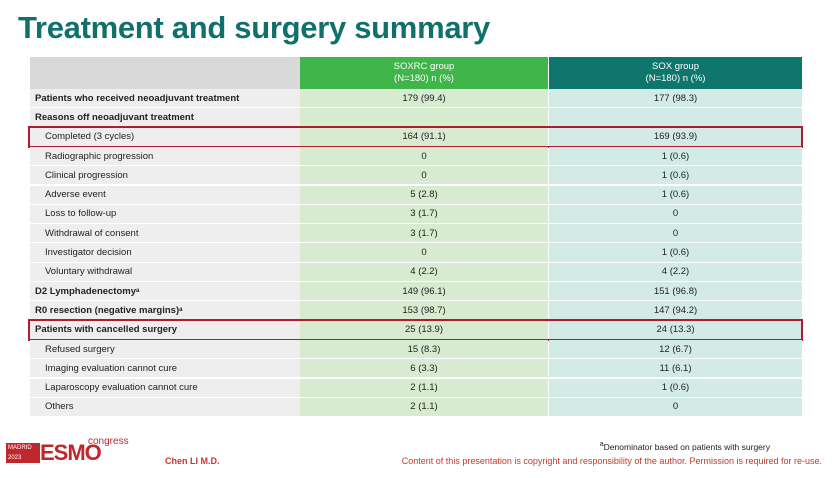  Describe the element at coordinates (80, 349) in the screenshot. I see `row-label-text: Refused surgery` at that location.